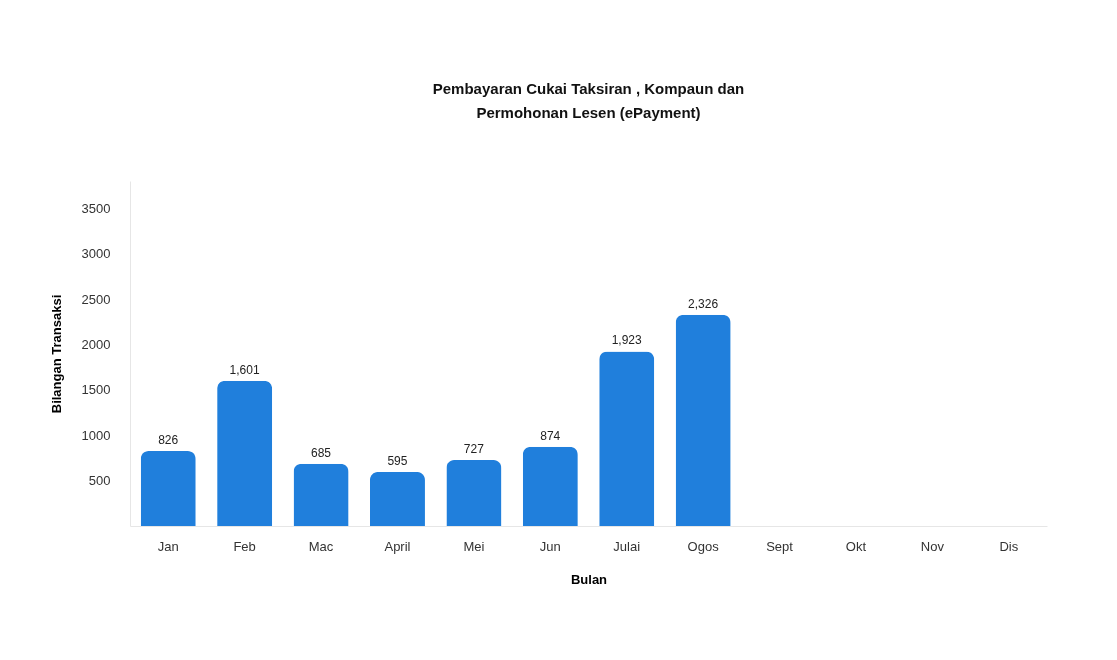 The image size is (1117, 660). Describe the element at coordinates (474, 449) in the screenshot. I see `data-label: 727` at that location.